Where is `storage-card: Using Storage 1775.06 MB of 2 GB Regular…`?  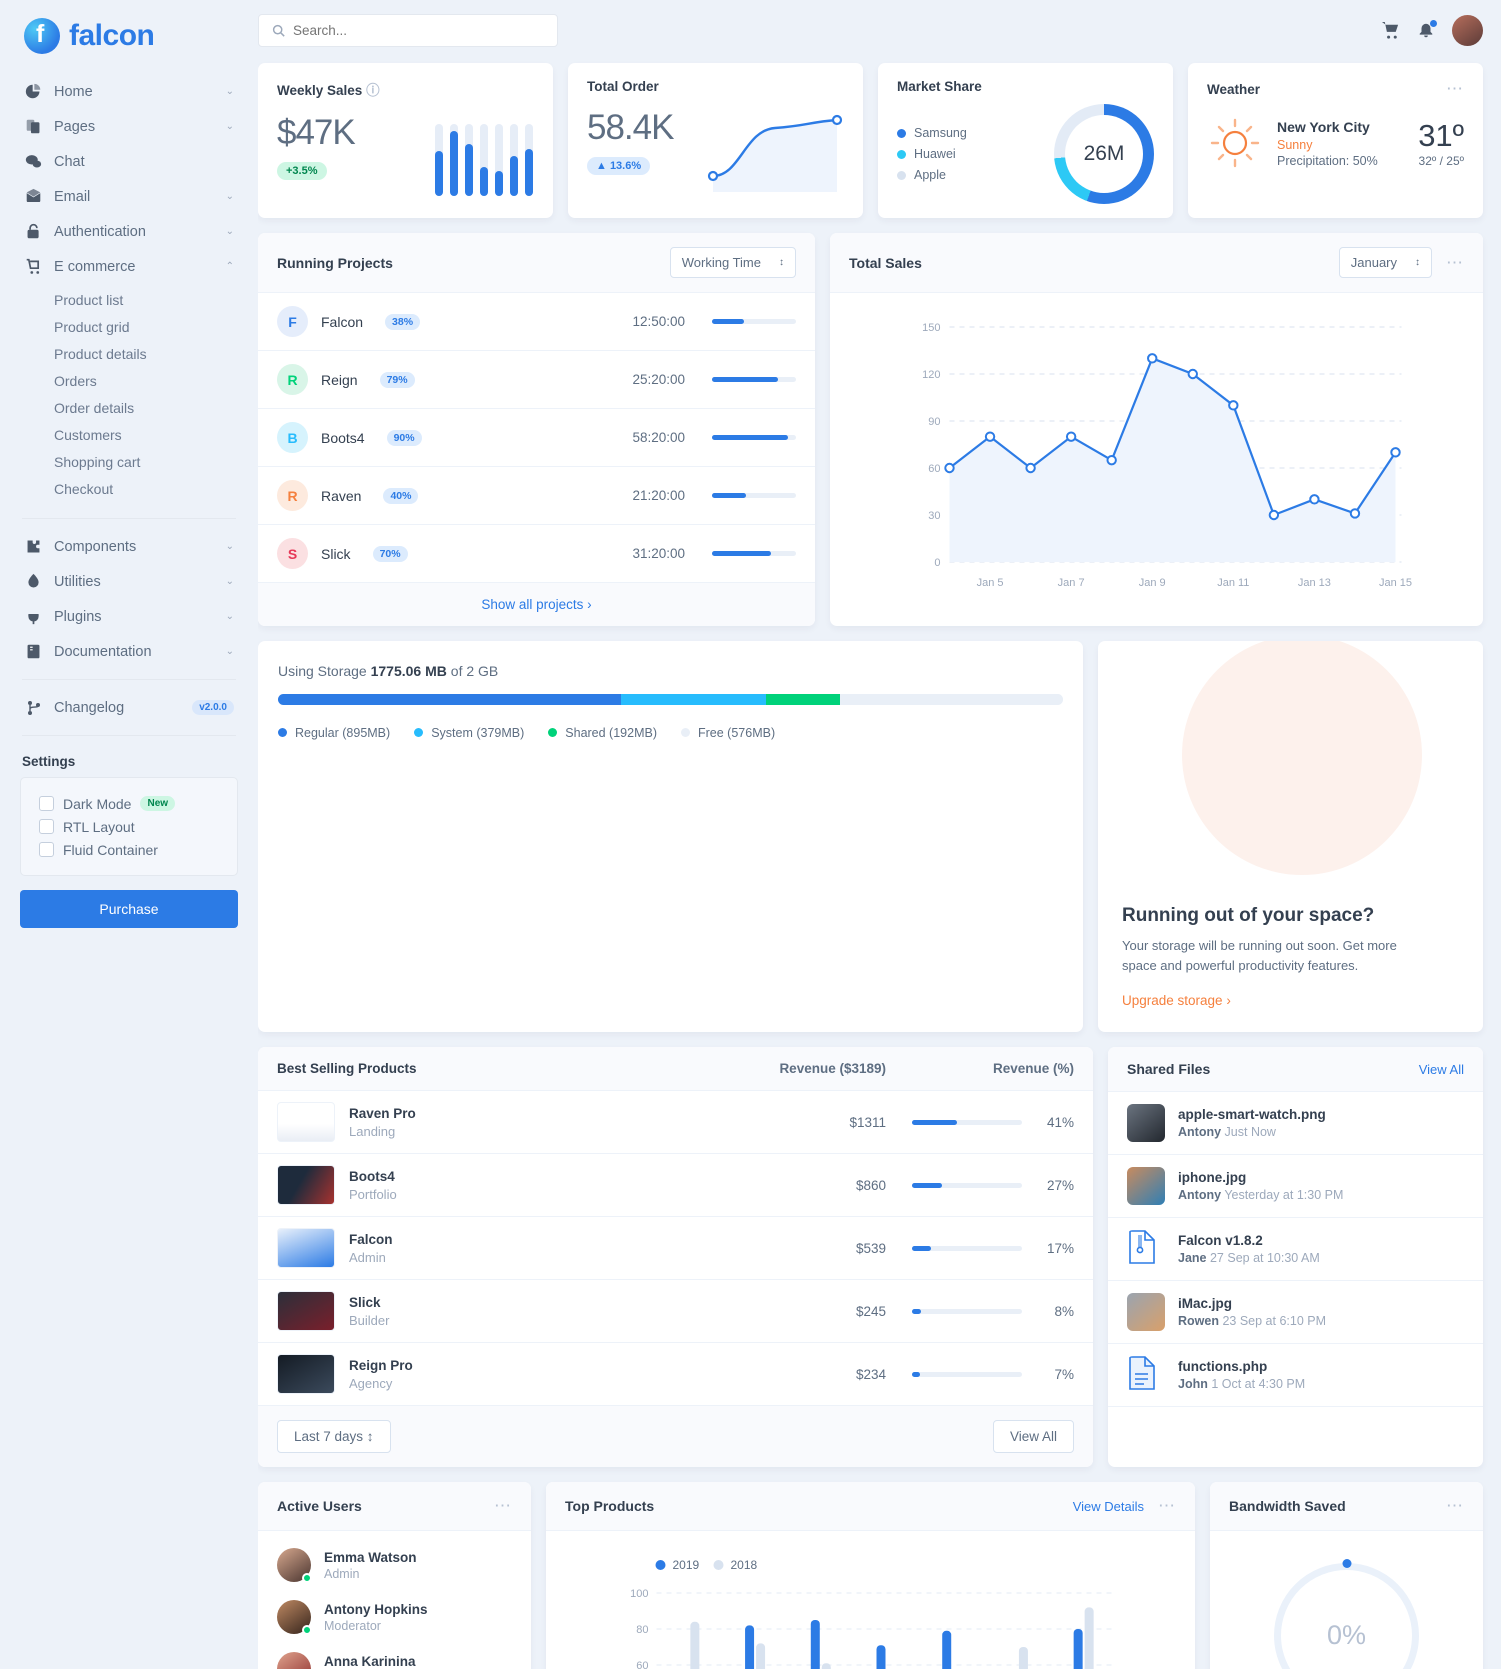 storage-card: Using Storage 1775.06 MB of 2 GB Regular… is located at coordinates (670, 837).